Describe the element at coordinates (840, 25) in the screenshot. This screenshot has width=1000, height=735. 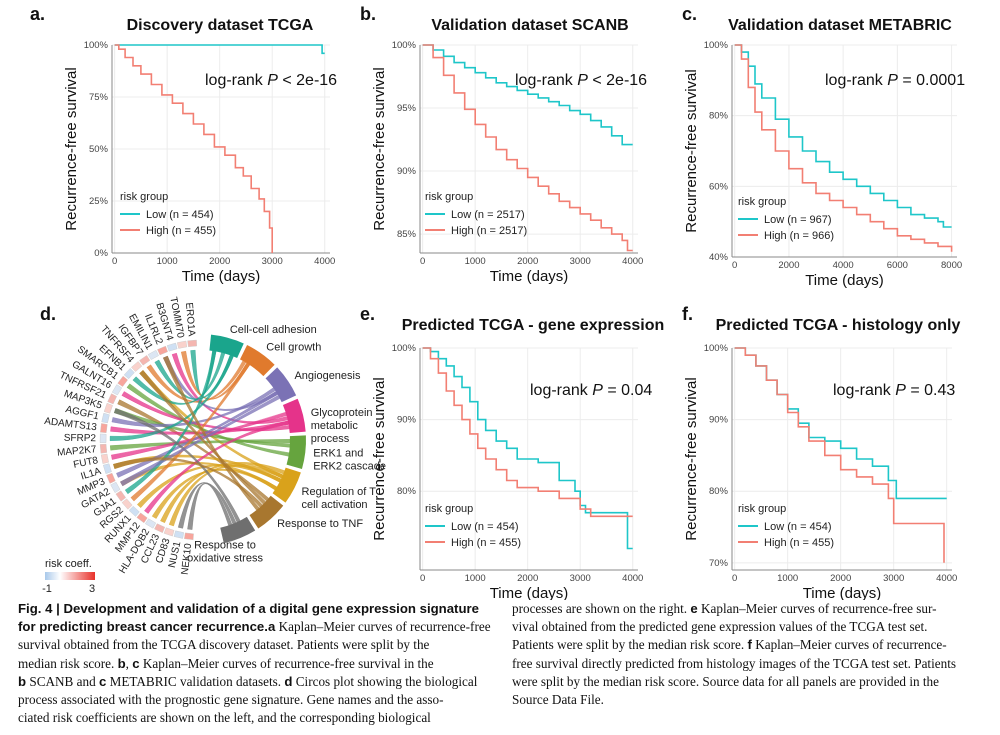
I see `chart-title: Validation dataset METABRIC` at that location.